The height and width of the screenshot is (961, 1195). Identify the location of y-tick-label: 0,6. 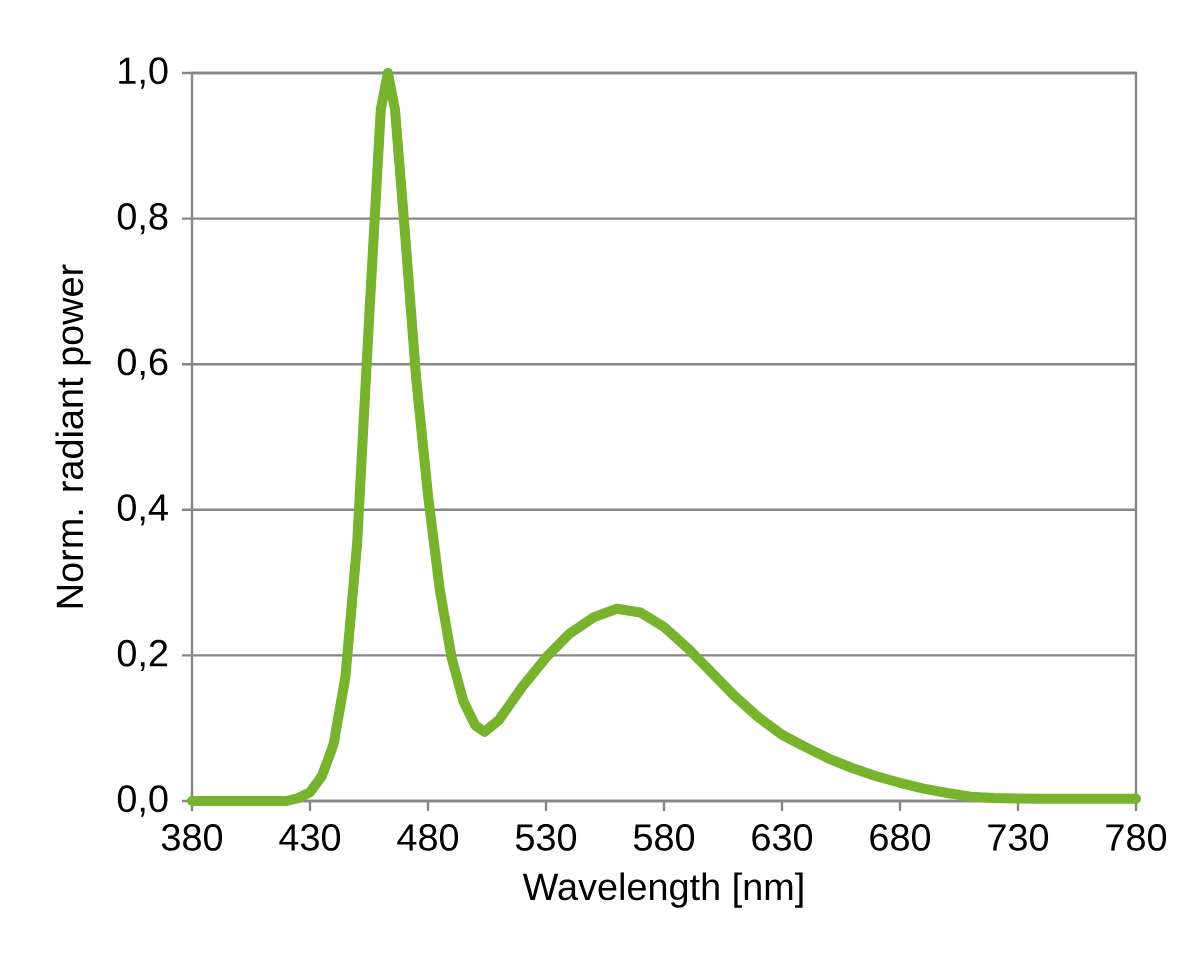
(142, 364).